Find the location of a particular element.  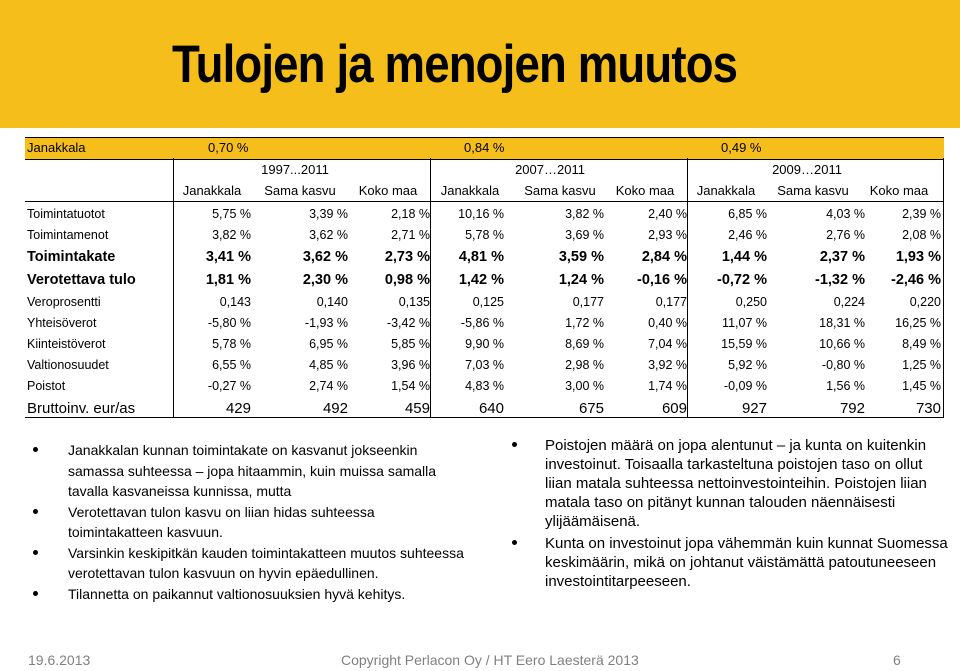

table-cell: 675 is located at coordinates (591, 408).